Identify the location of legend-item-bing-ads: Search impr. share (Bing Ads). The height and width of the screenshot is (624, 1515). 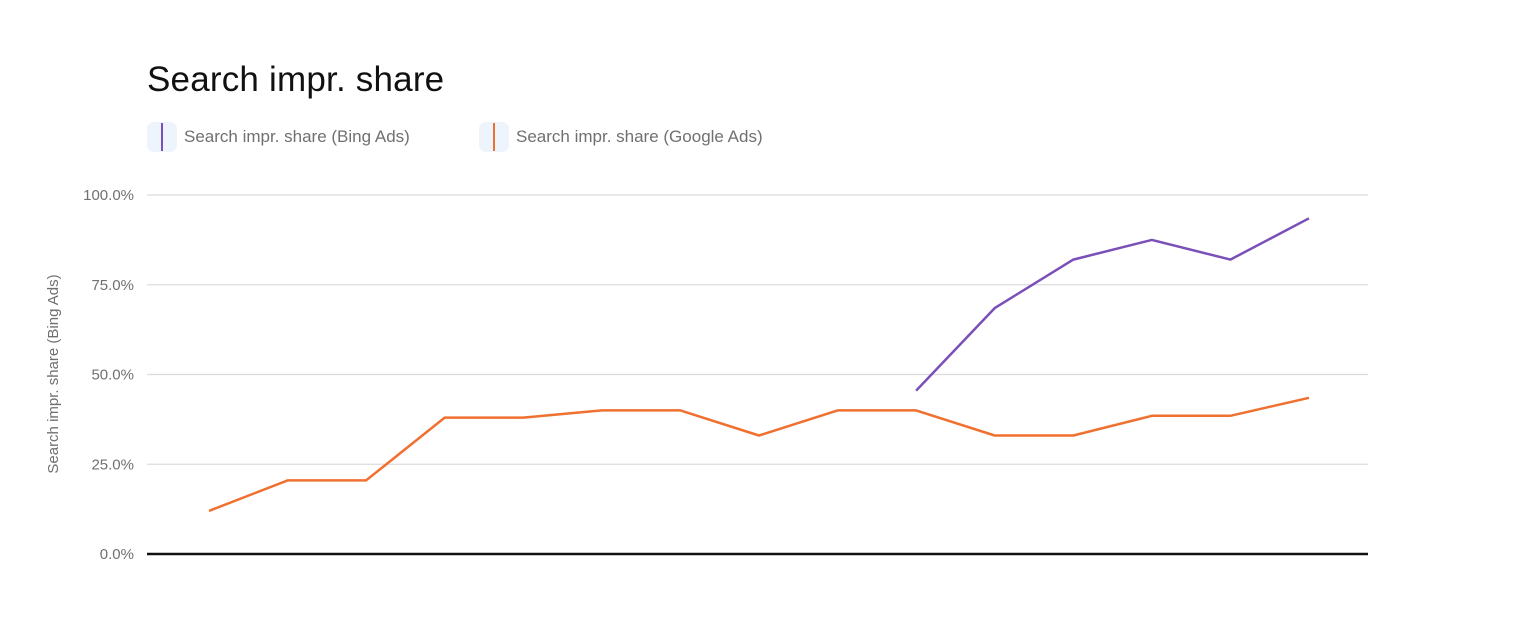
(278, 137).